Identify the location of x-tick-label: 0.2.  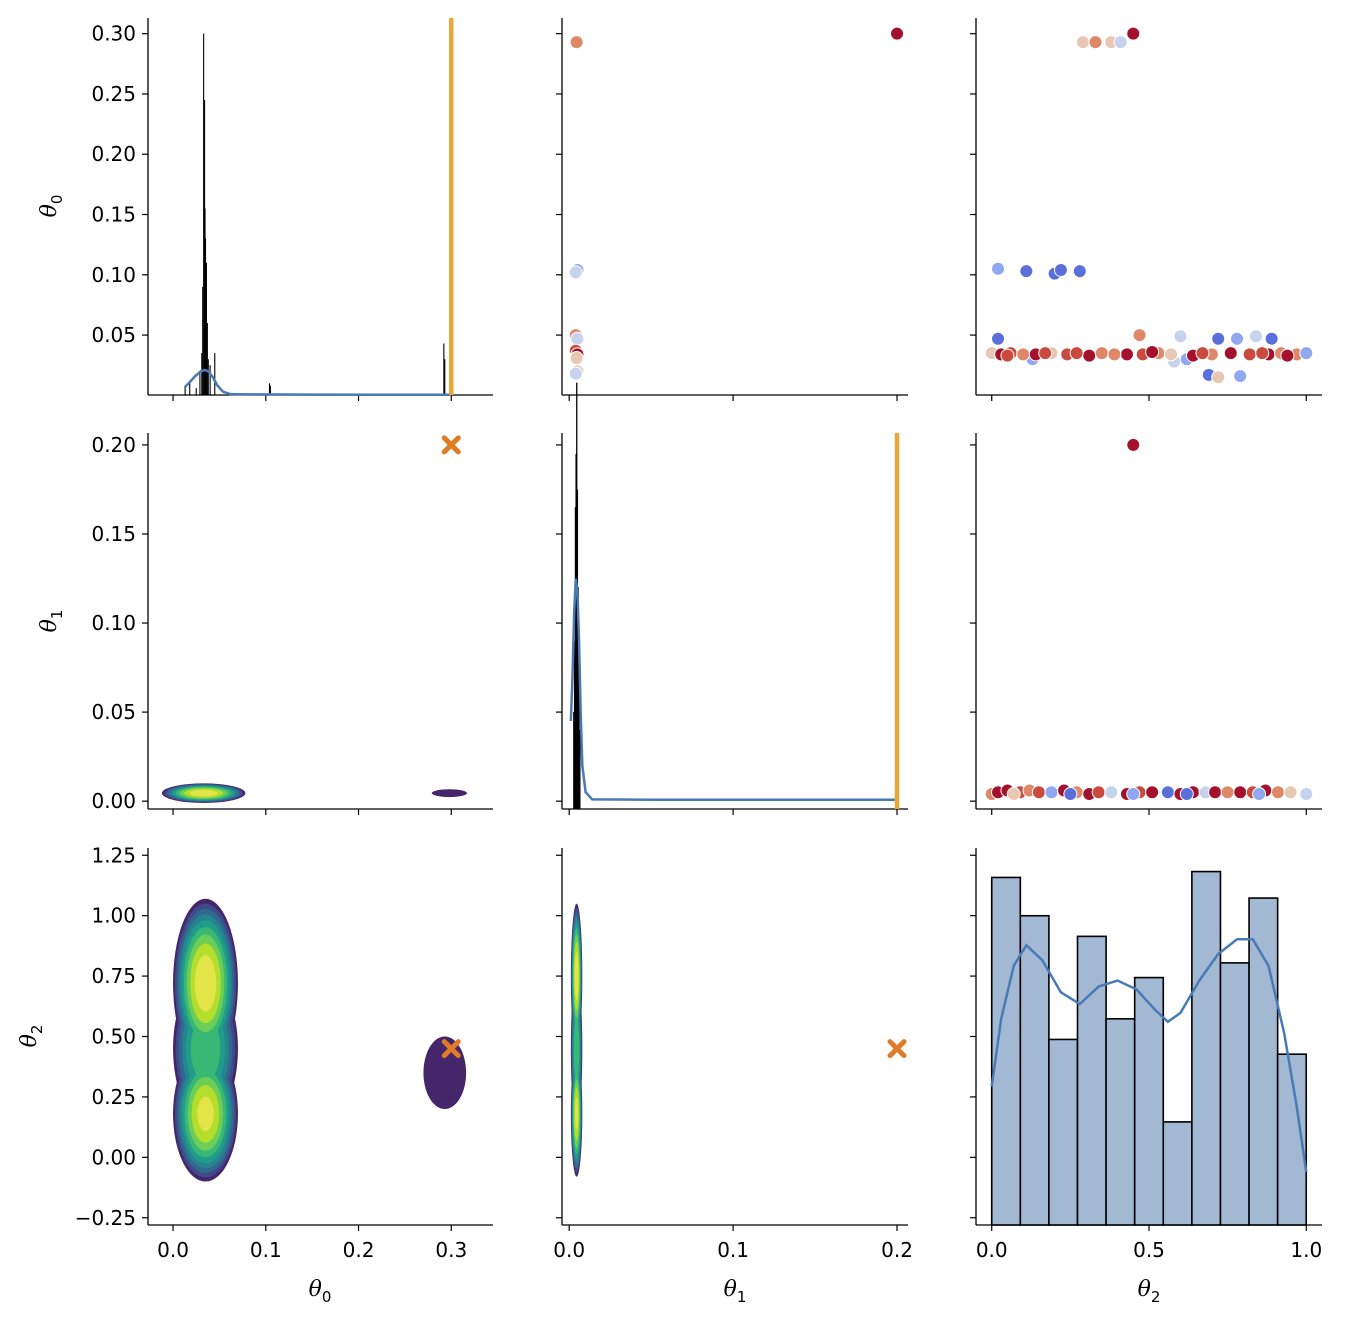
(359, 1250).